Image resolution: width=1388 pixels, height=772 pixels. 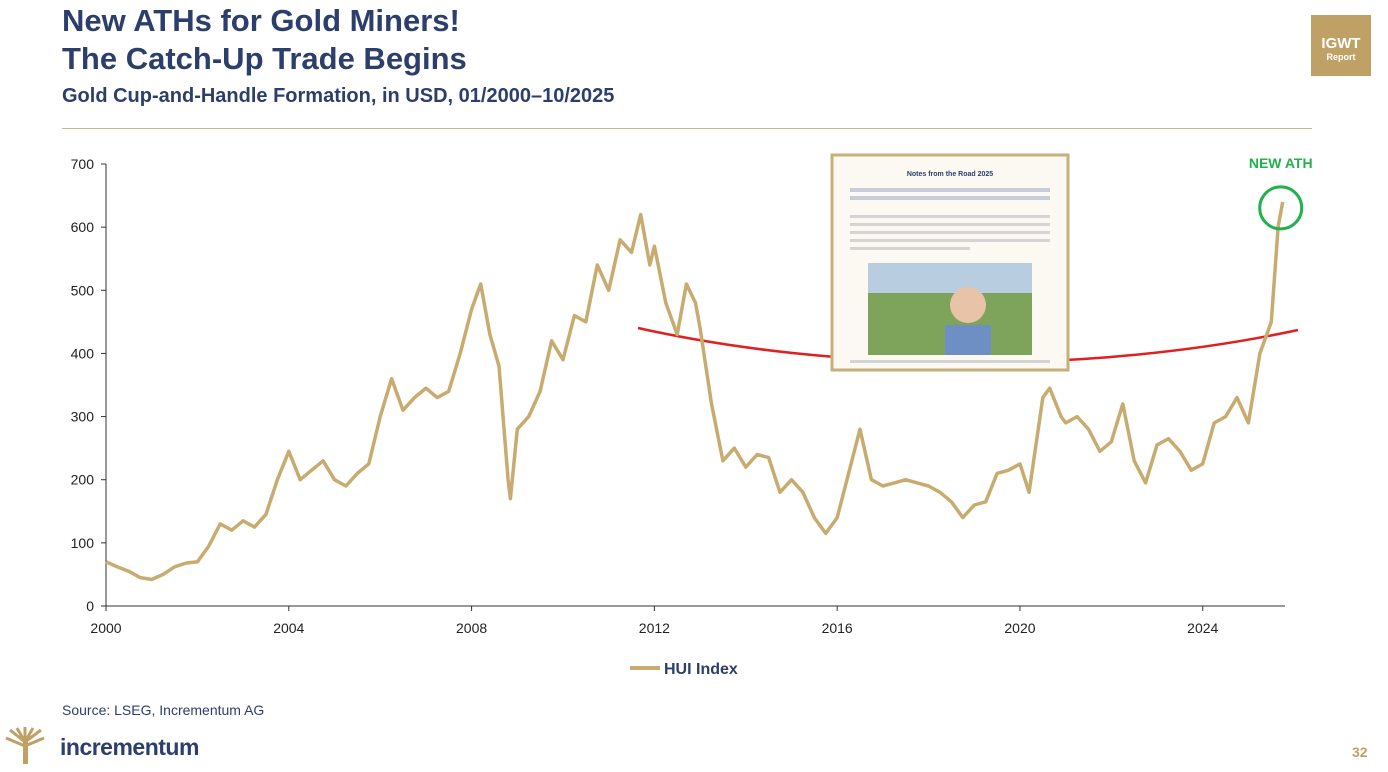 I want to click on y-tick-label: 300, so click(x=83, y=417).